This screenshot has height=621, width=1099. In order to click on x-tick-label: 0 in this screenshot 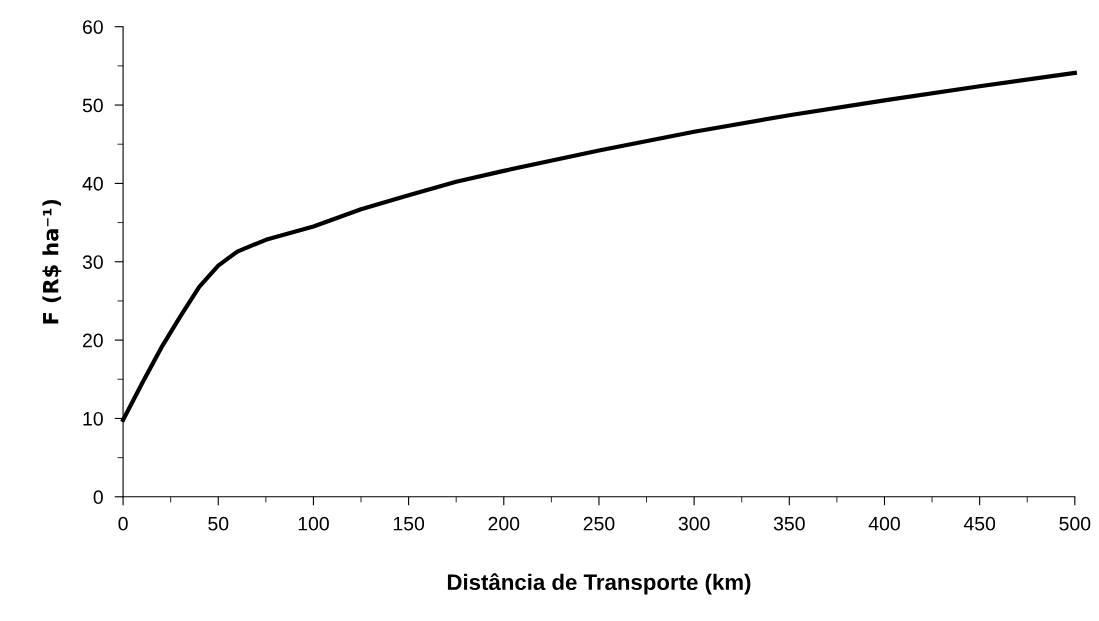, I will do `click(123, 523)`.